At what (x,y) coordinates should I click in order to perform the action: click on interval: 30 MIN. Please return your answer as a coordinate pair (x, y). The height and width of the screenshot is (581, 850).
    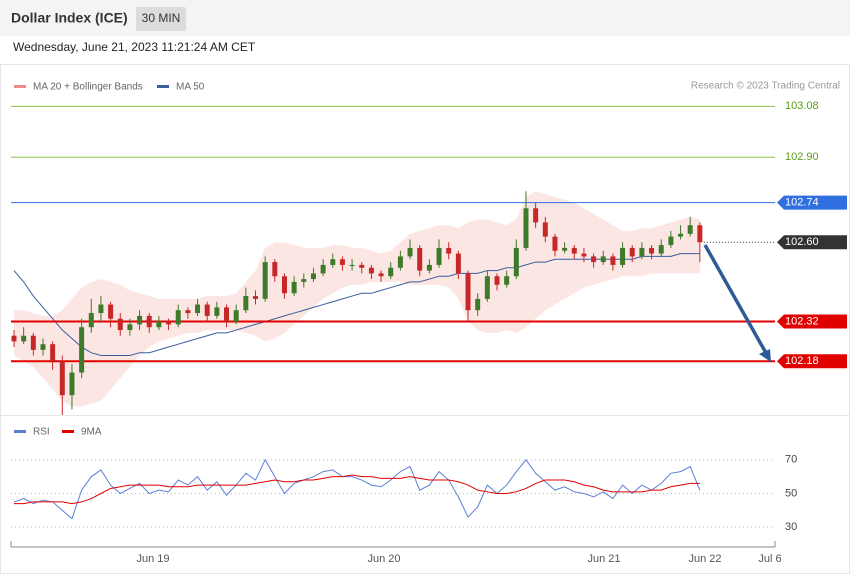
    Looking at the image, I should click on (161, 18).